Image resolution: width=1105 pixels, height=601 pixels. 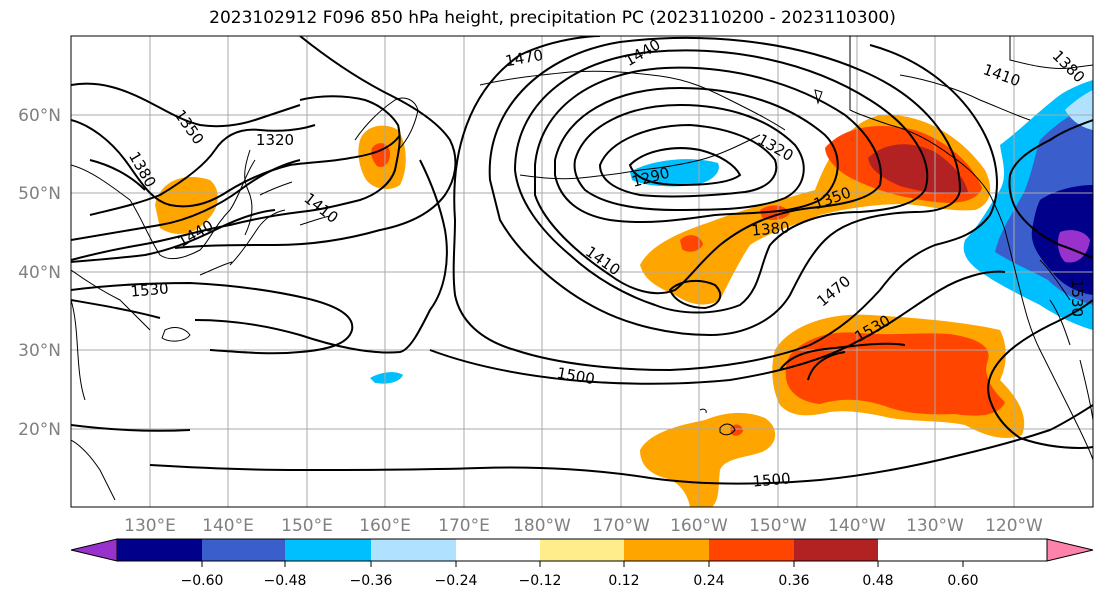 What do you see at coordinates (699, 526) in the screenshot?
I see `lon-label: 160°W` at bounding box center [699, 526].